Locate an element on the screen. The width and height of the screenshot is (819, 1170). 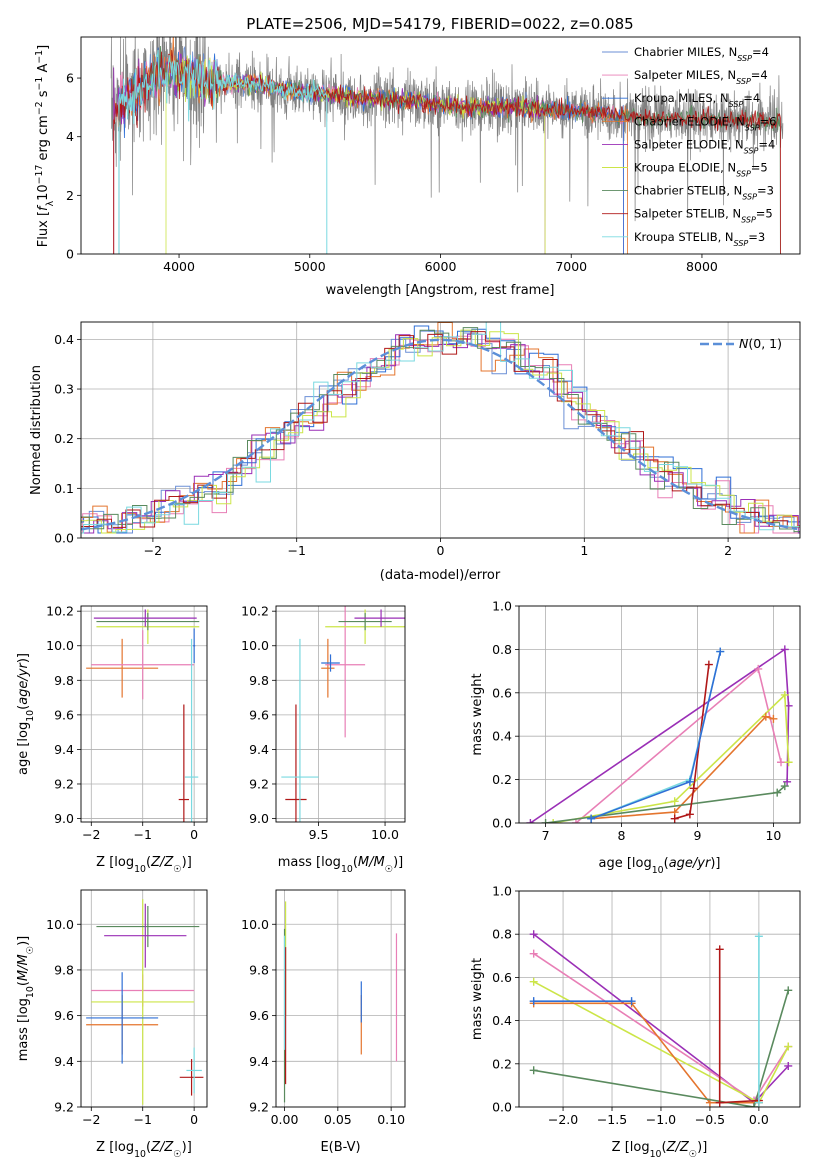
salpeter-miles-point is located at coordinates (345, 672).